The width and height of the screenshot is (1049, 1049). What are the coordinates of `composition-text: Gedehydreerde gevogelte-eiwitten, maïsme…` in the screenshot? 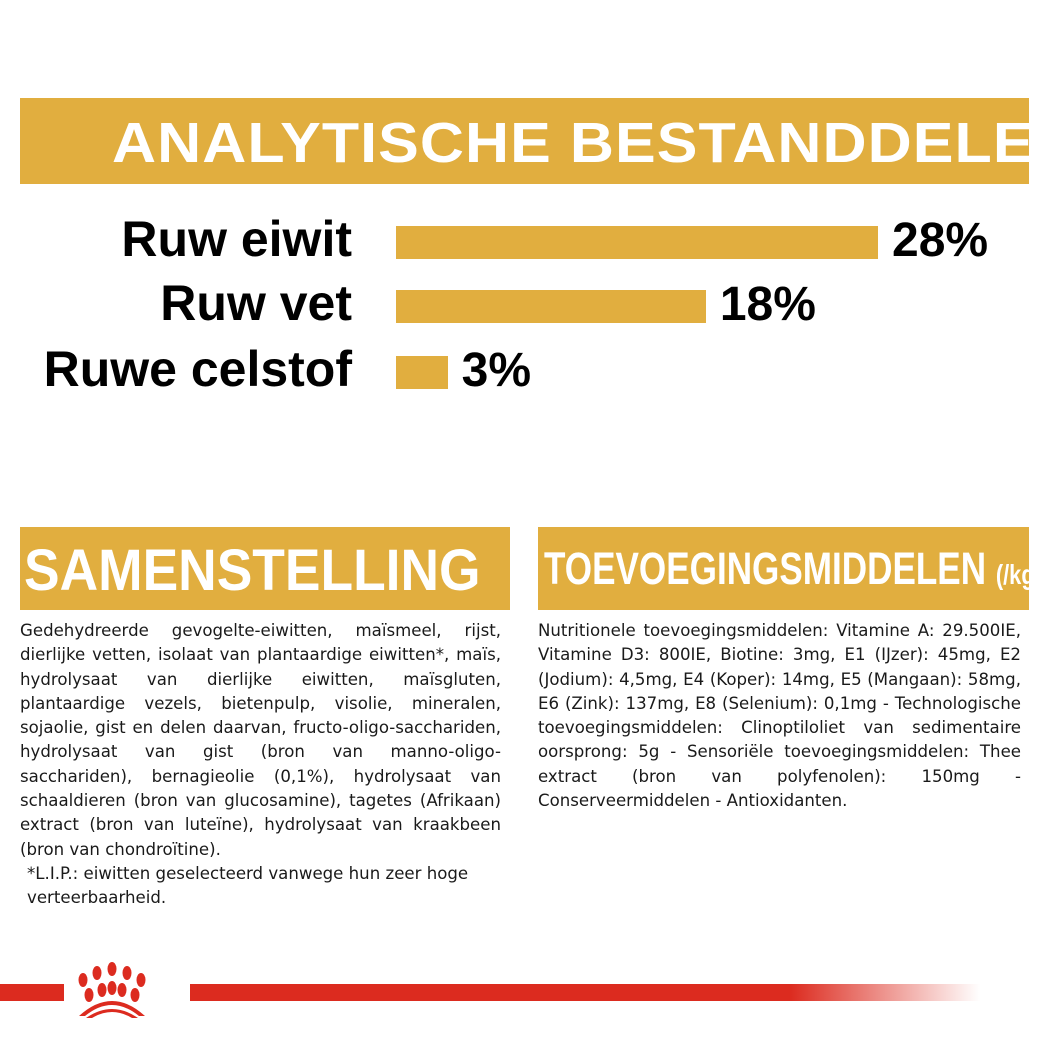 It's located at (260, 765).